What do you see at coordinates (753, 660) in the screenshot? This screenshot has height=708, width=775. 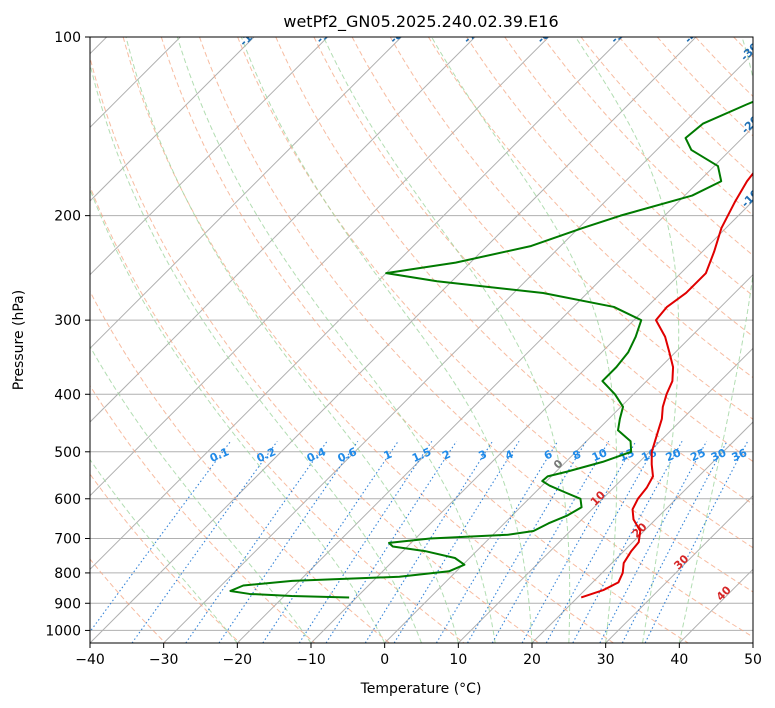 I see `x-tick-label: 50` at bounding box center [753, 660].